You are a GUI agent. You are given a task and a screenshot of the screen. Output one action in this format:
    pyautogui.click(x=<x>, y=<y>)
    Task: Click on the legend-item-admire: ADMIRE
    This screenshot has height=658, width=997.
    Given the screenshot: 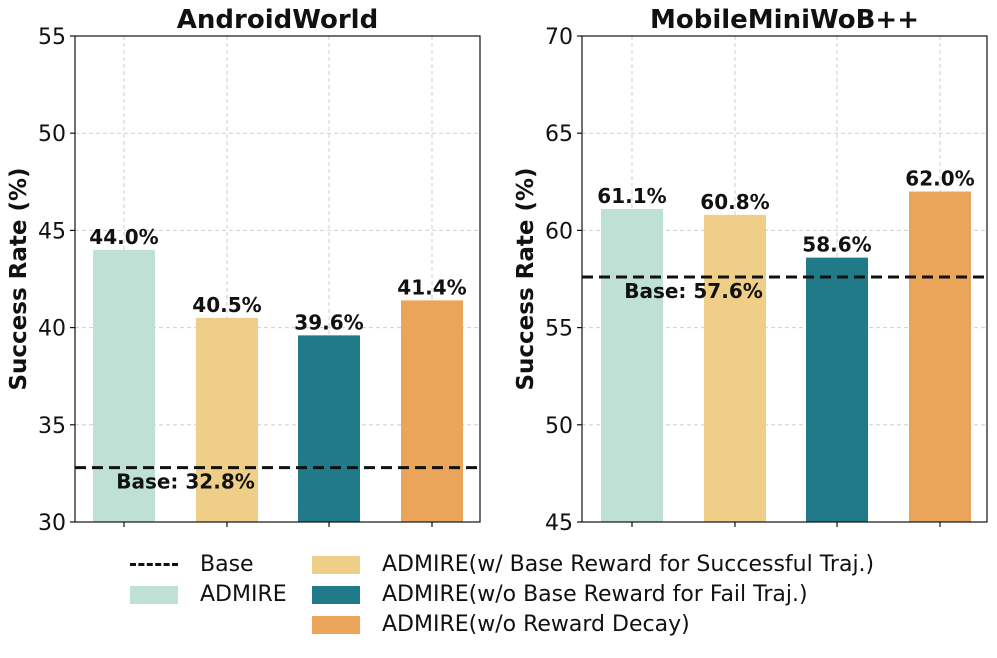 What is the action you would take?
    pyautogui.click(x=208, y=594)
    